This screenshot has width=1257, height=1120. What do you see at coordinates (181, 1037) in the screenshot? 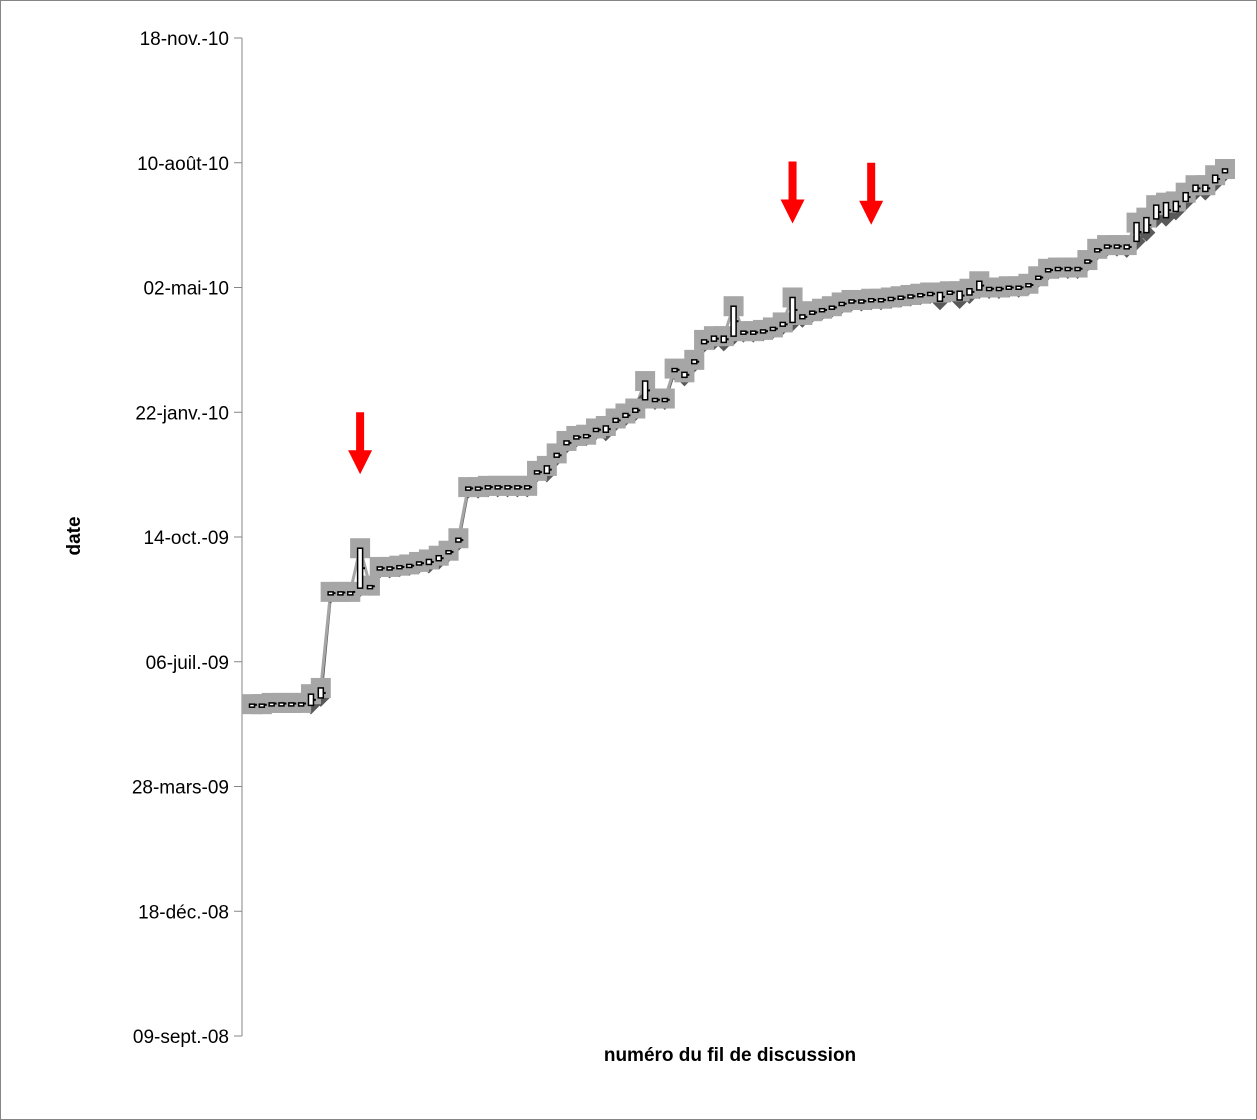
I see `y-tick-label: 09-sept.-08` at bounding box center [181, 1037].